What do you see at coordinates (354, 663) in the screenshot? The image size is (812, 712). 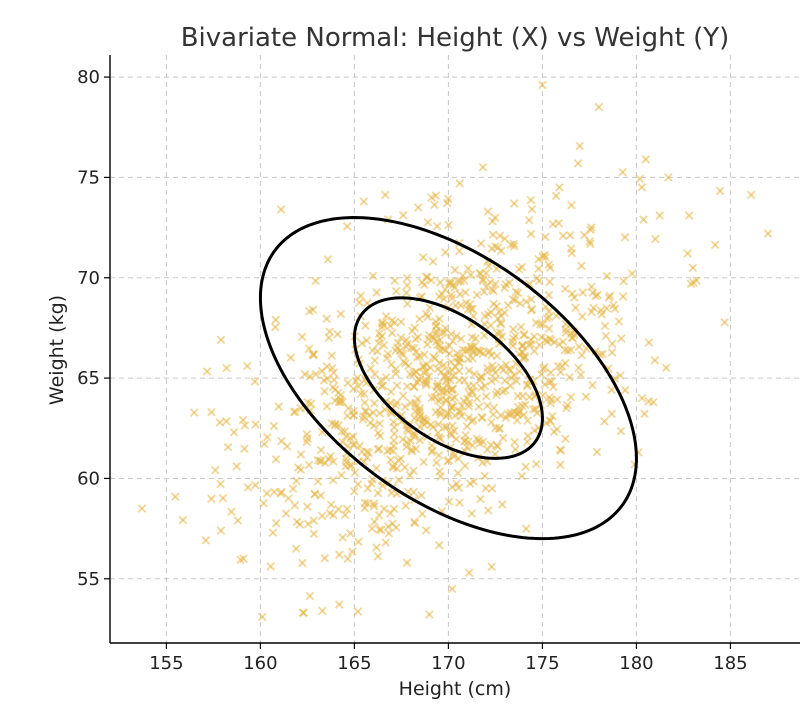 I see `x-tick-label: 165` at bounding box center [354, 663].